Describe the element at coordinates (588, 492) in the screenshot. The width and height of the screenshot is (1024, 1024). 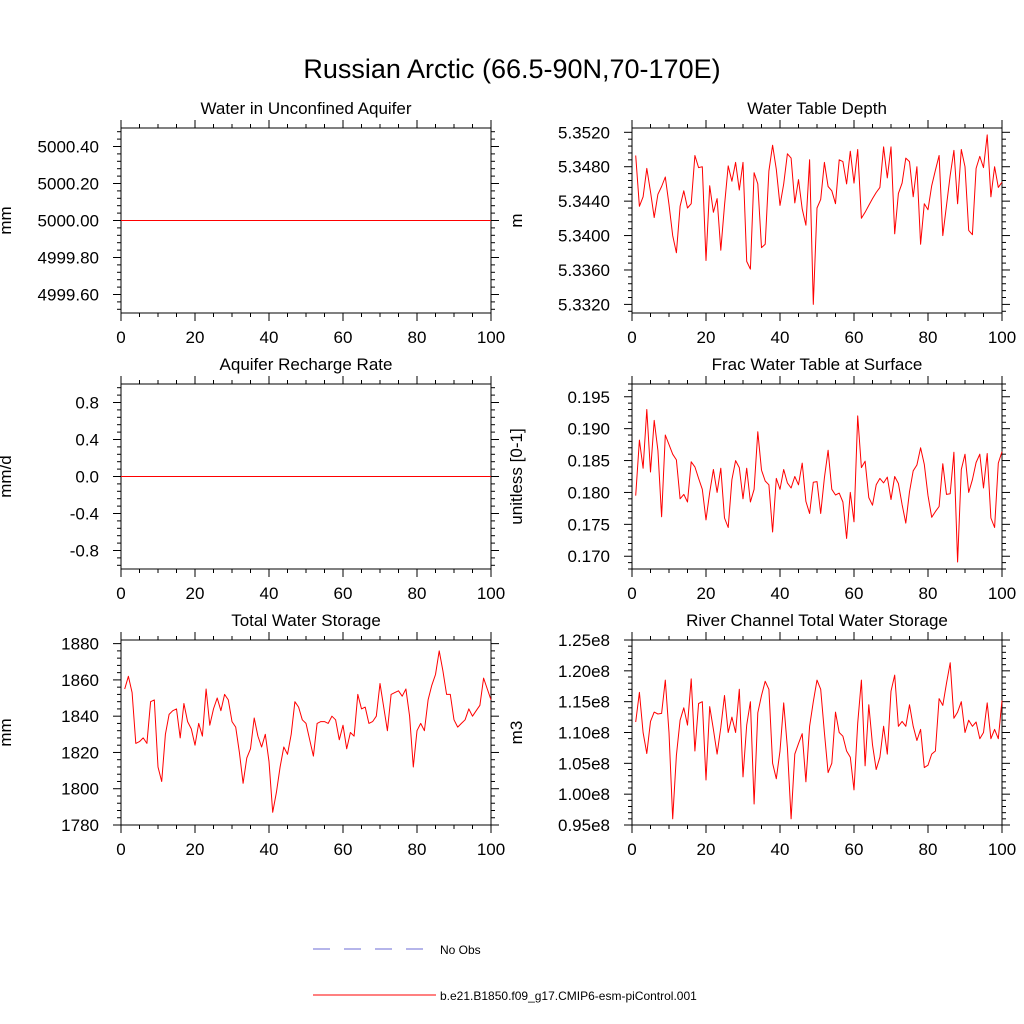
I see `y-tick-label: 0.180` at that location.